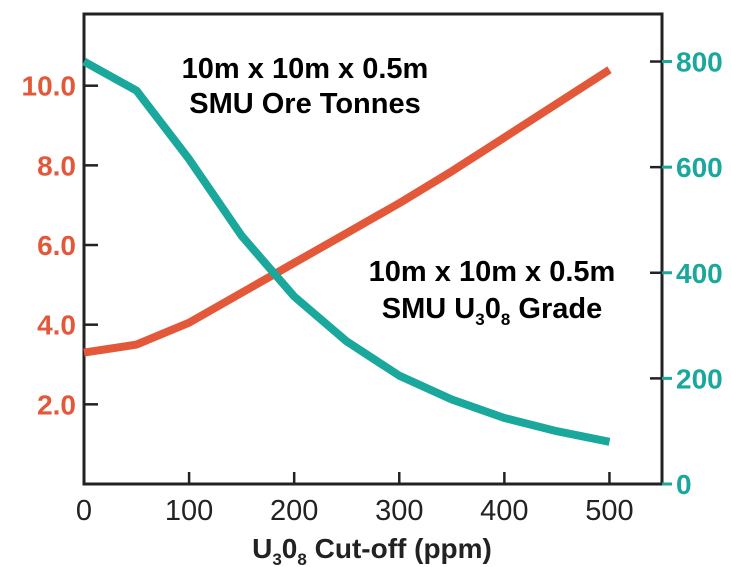 The height and width of the screenshot is (567, 731). What do you see at coordinates (56, 404) in the screenshot?
I see `y-left-tick-label: 2.0` at bounding box center [56, 404].